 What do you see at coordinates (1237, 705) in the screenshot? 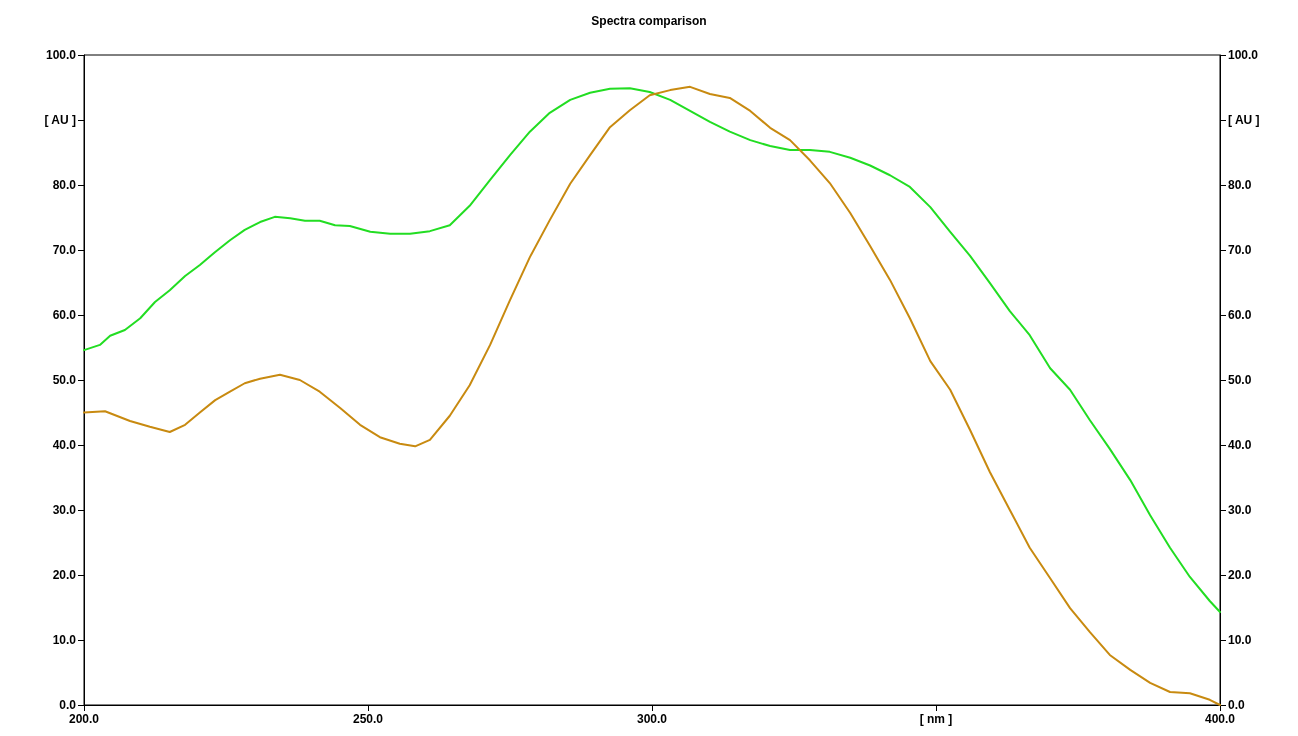
I see `y2-tick-label: 0.0` at bounding box center [1237, 705].